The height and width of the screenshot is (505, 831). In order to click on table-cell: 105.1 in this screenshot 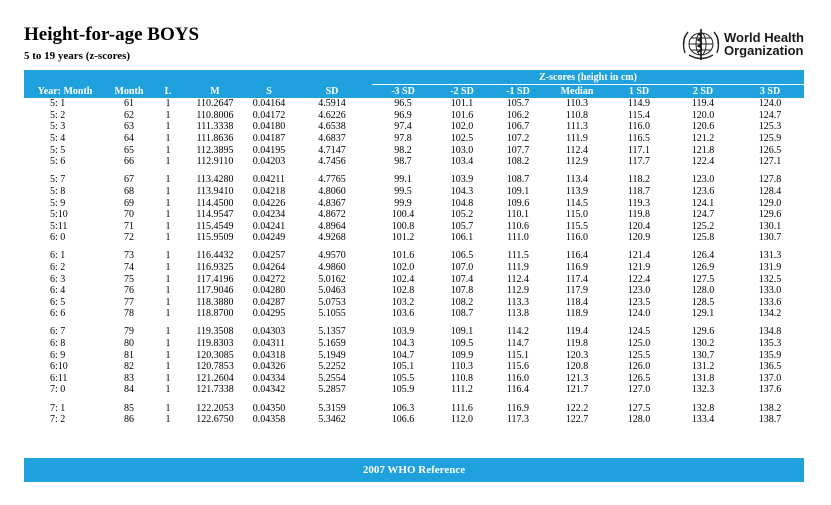, I will do `click(403, 367)`.